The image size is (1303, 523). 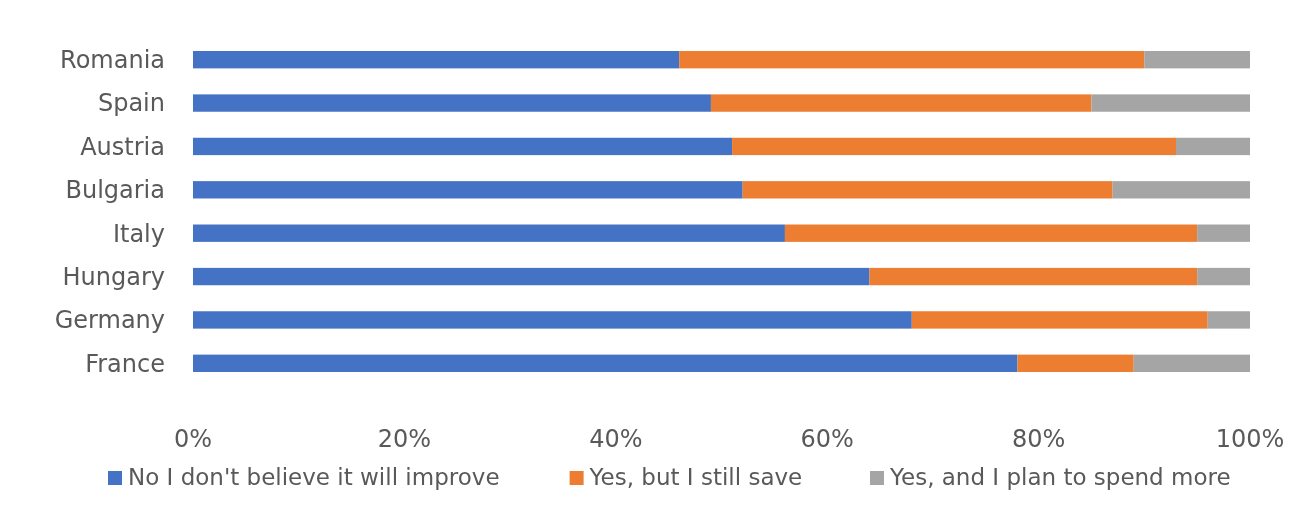 What do you see at coordinates (115, 190) in the screenshot?
I see `y-tick-label: Bulgaria` at bounding box center [115, 190].